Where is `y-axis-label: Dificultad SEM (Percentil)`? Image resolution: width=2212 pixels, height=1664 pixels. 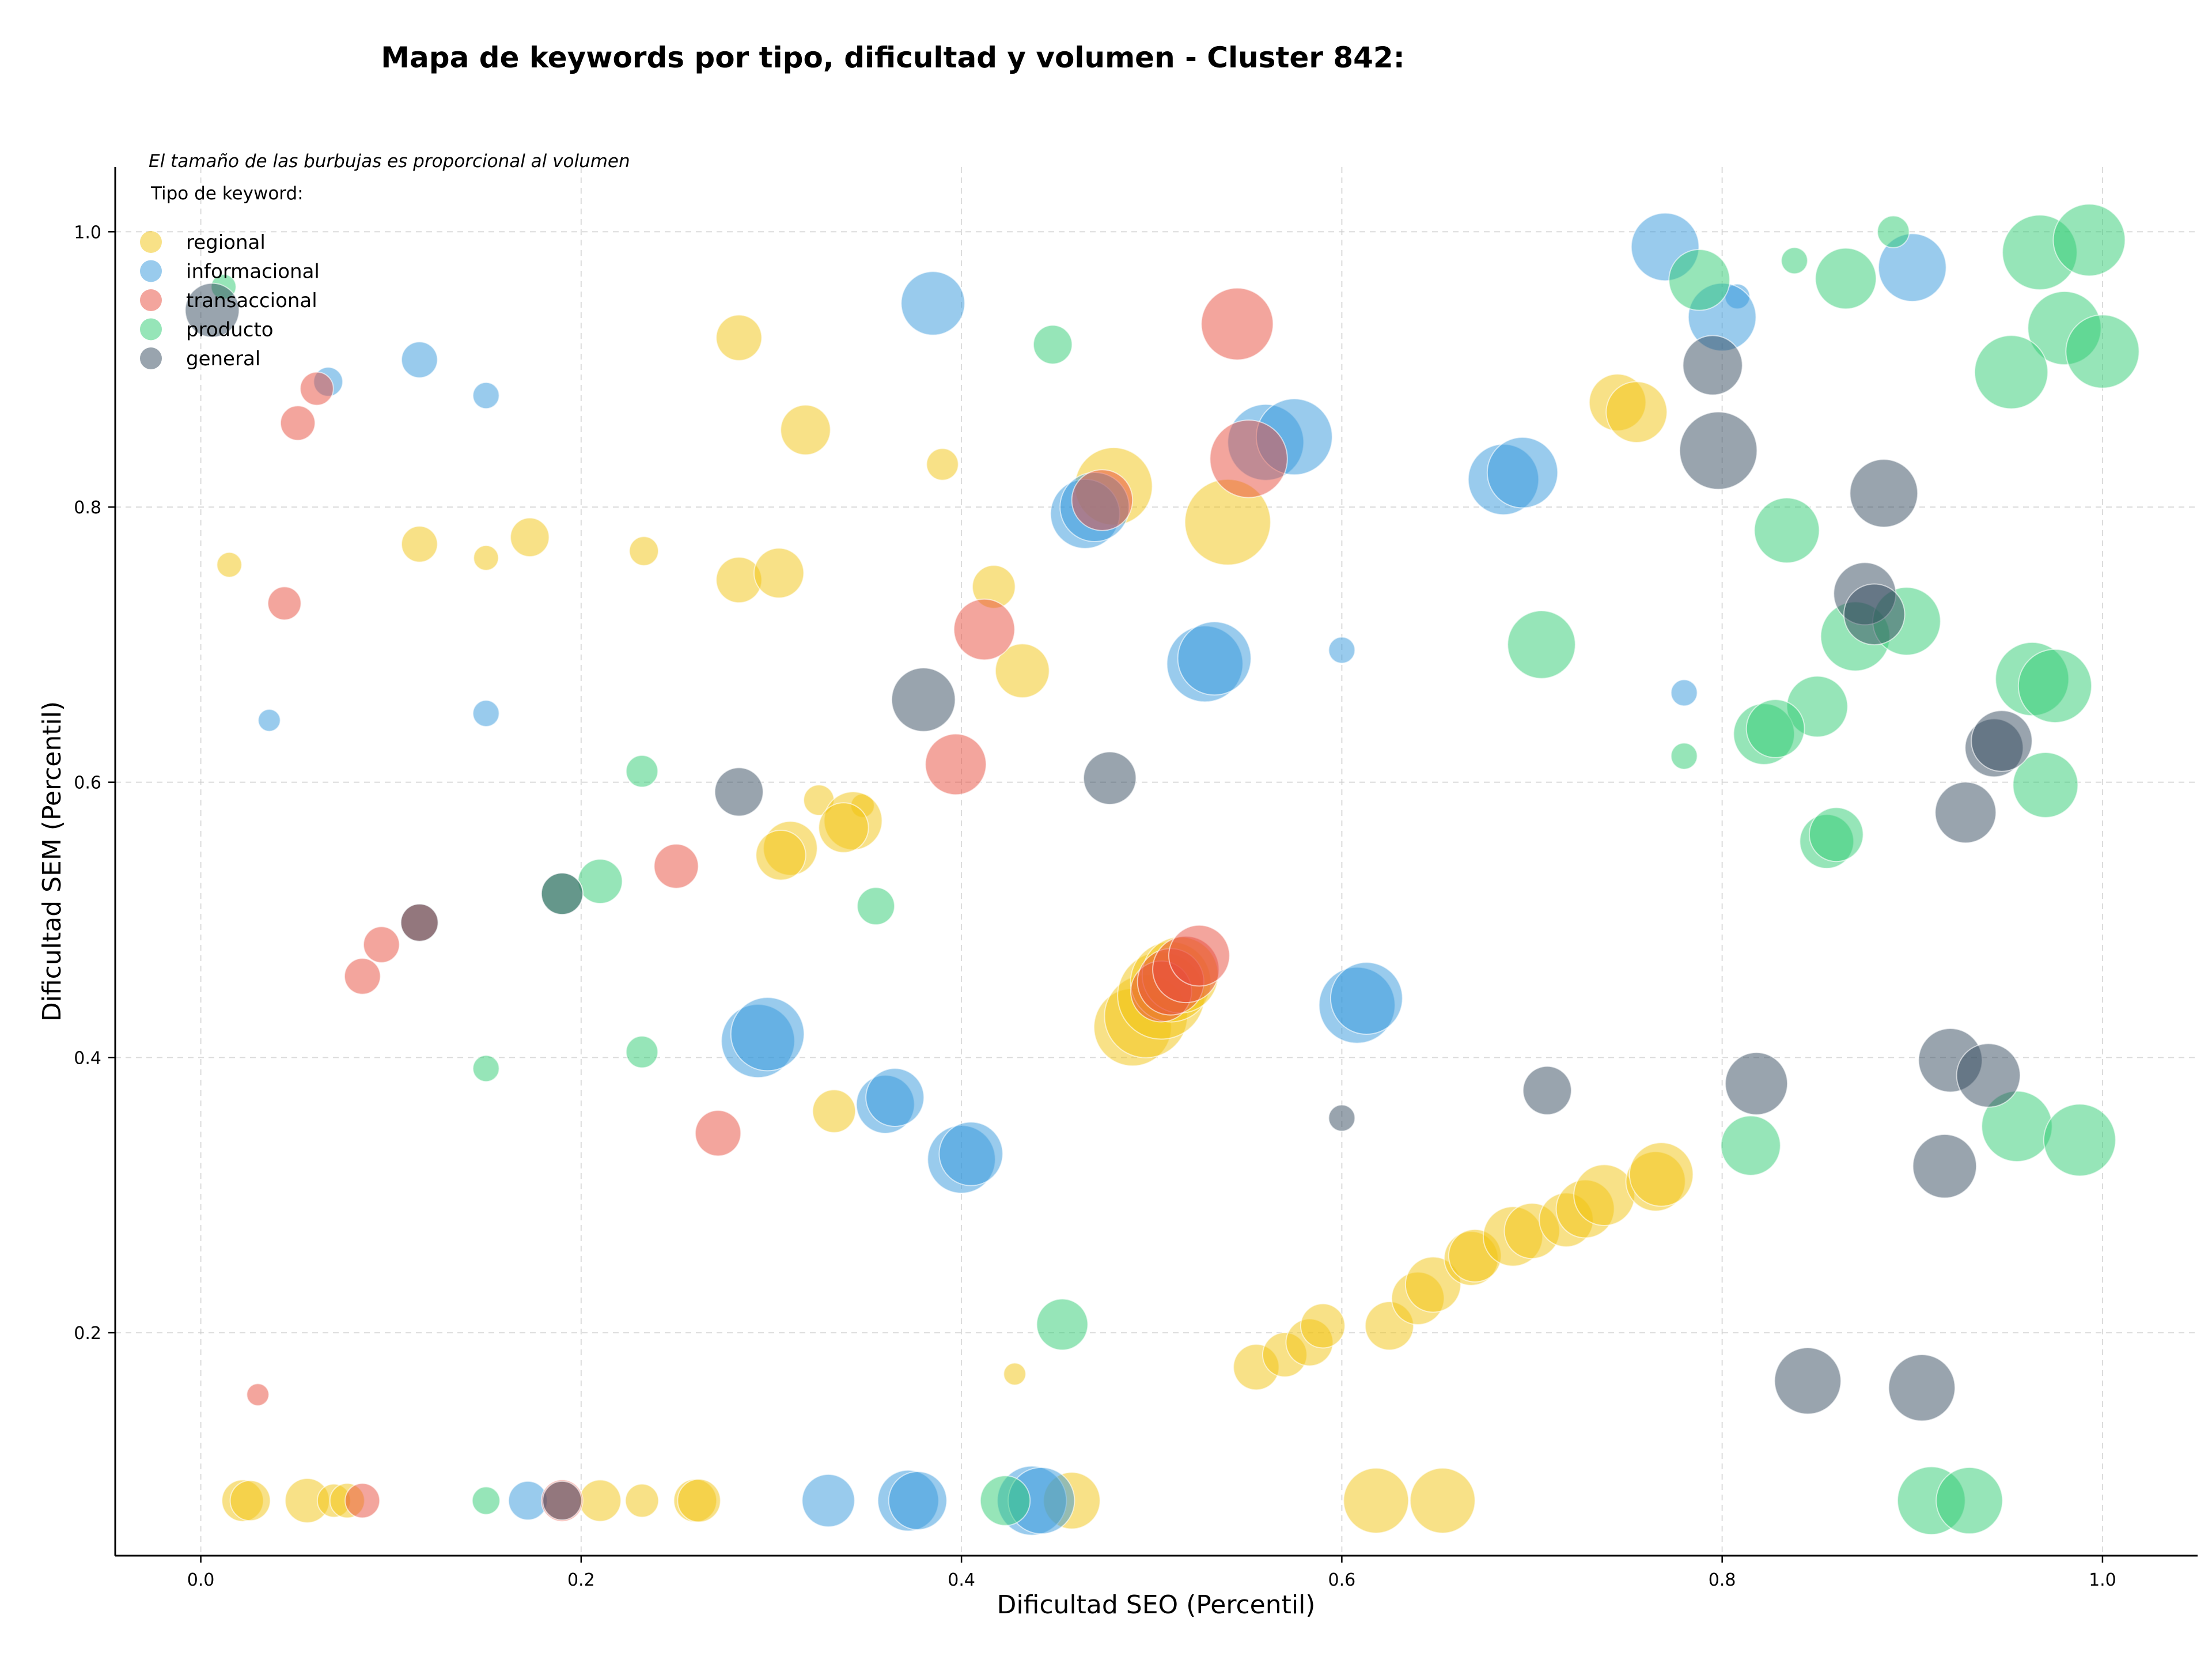 y-axis-label: Dificultad SEM (Percentil) is located at coordinates (52, 862).